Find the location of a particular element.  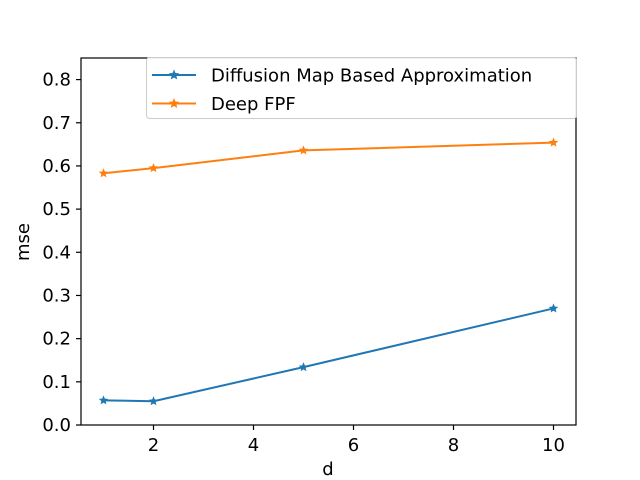

legend-marker-deep-fpf is located at coordinates (174, 103).